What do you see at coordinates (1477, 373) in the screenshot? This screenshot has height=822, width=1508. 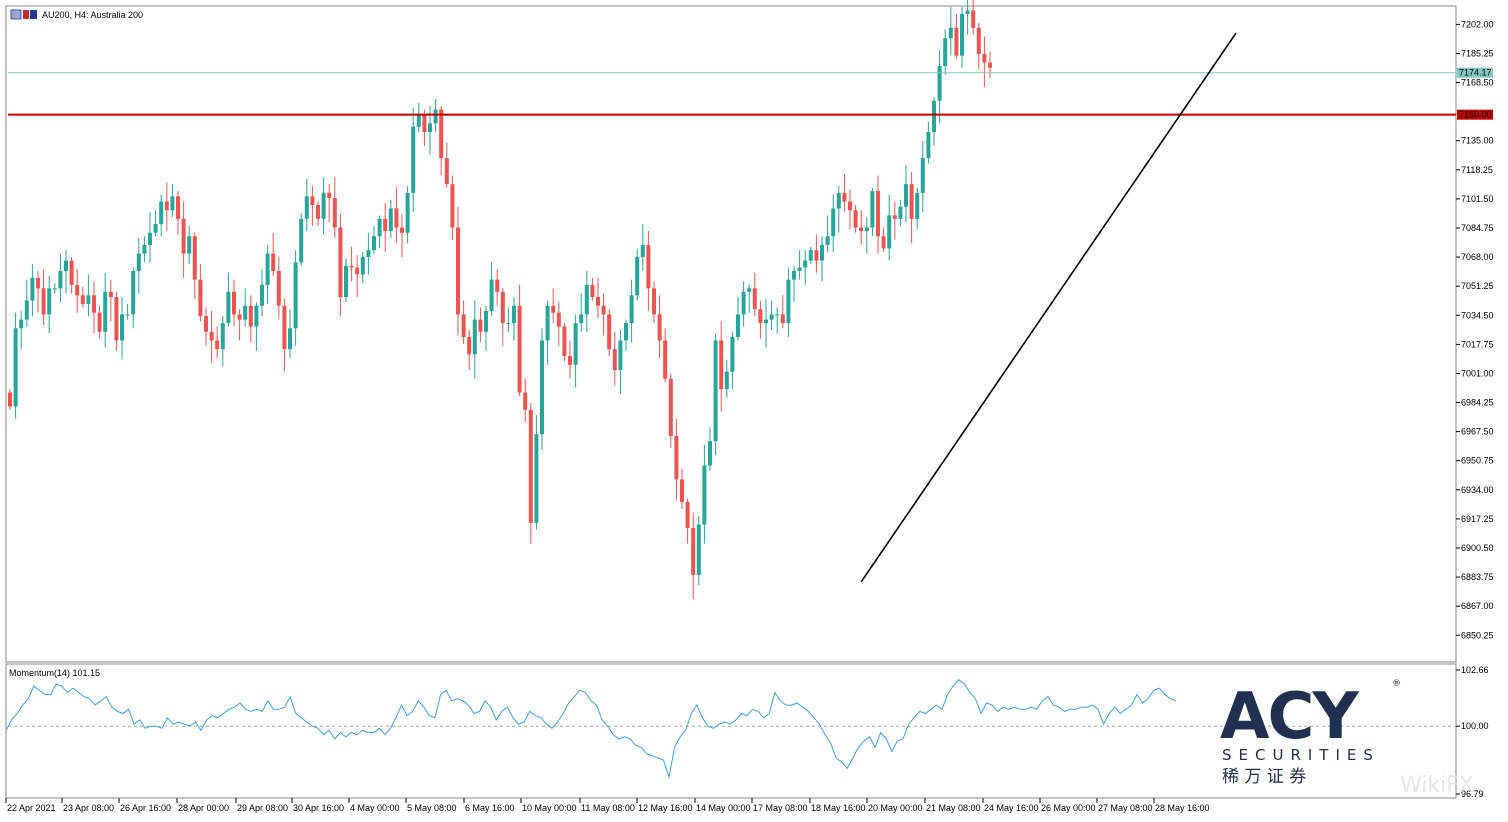 I see `price-tick-label: 7001.00` at bounding box center [1477, 373].